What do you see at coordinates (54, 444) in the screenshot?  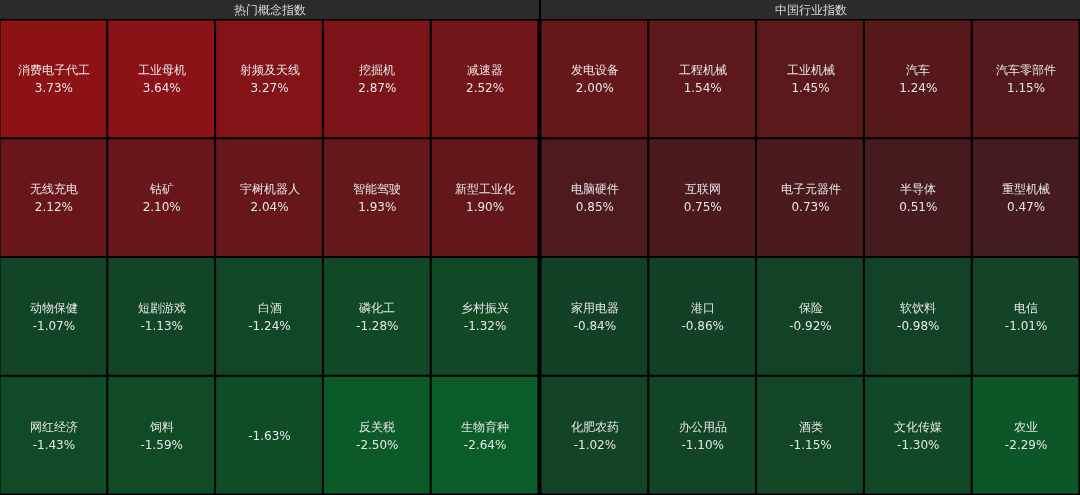 I see `data-label: -1.43%` at bounding box center [54, 444].